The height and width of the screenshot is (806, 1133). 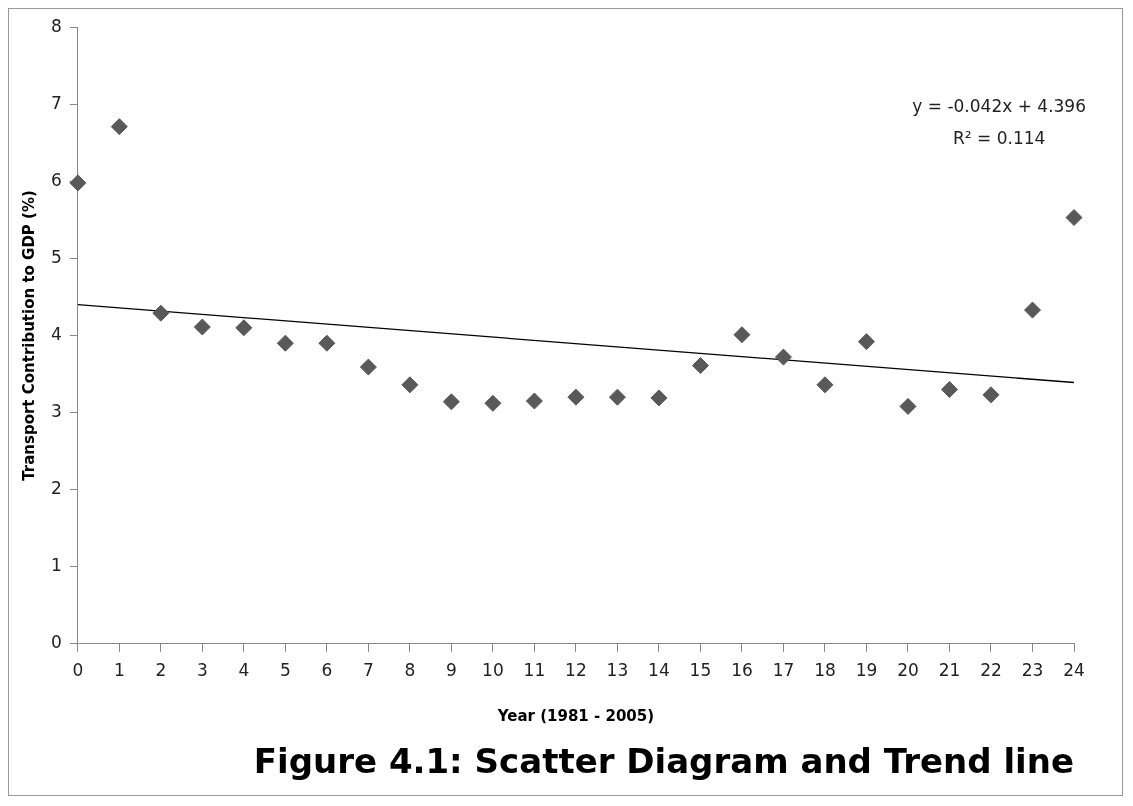 What do you see at coordinates (700, 670) in the screenshot?
I see `x-tick-label: 15` at bounding box center [700, 670].